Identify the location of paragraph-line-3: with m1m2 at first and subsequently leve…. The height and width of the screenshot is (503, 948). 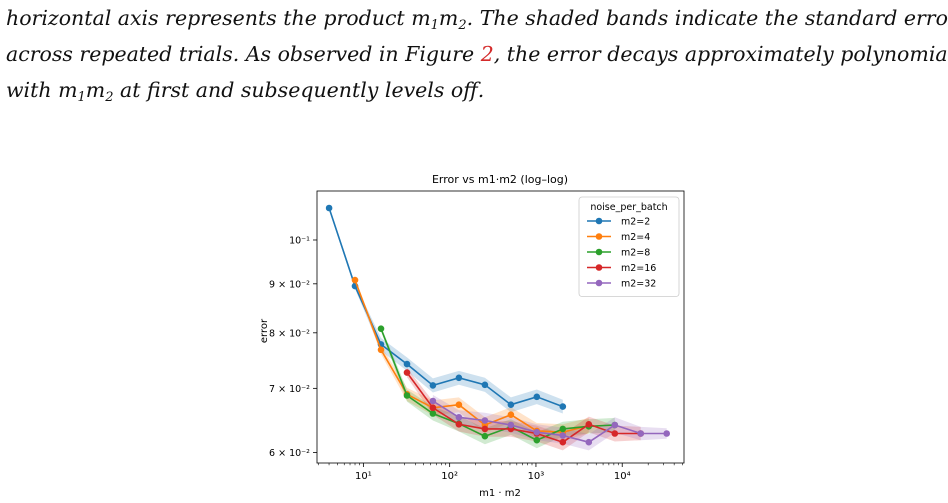
(476, 90).